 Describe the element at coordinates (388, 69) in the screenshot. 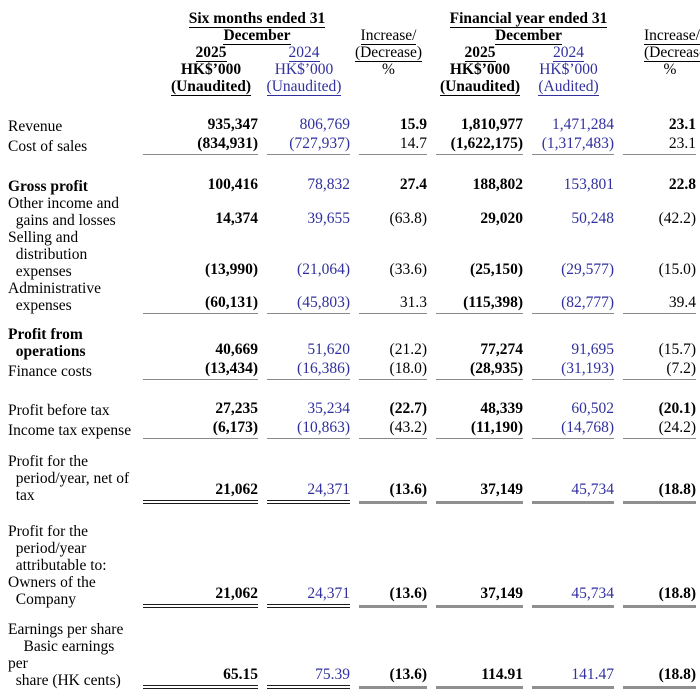

I see `header-percent-sign-interim: %` at that location.